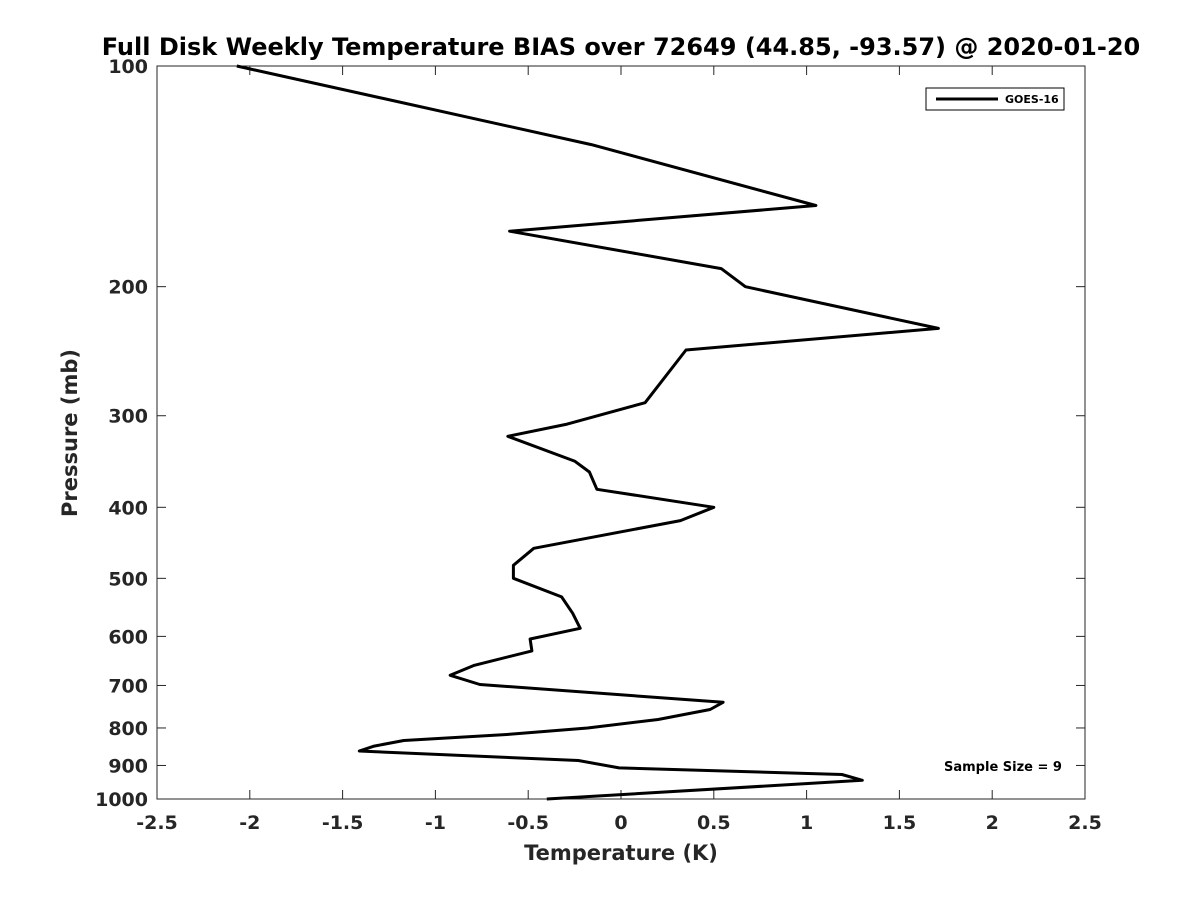 Image resolution: width=1200 pixels, height=900 pixels. I want to click on sample-size-annotation: Sample Size = 9, so click(1003, 767).